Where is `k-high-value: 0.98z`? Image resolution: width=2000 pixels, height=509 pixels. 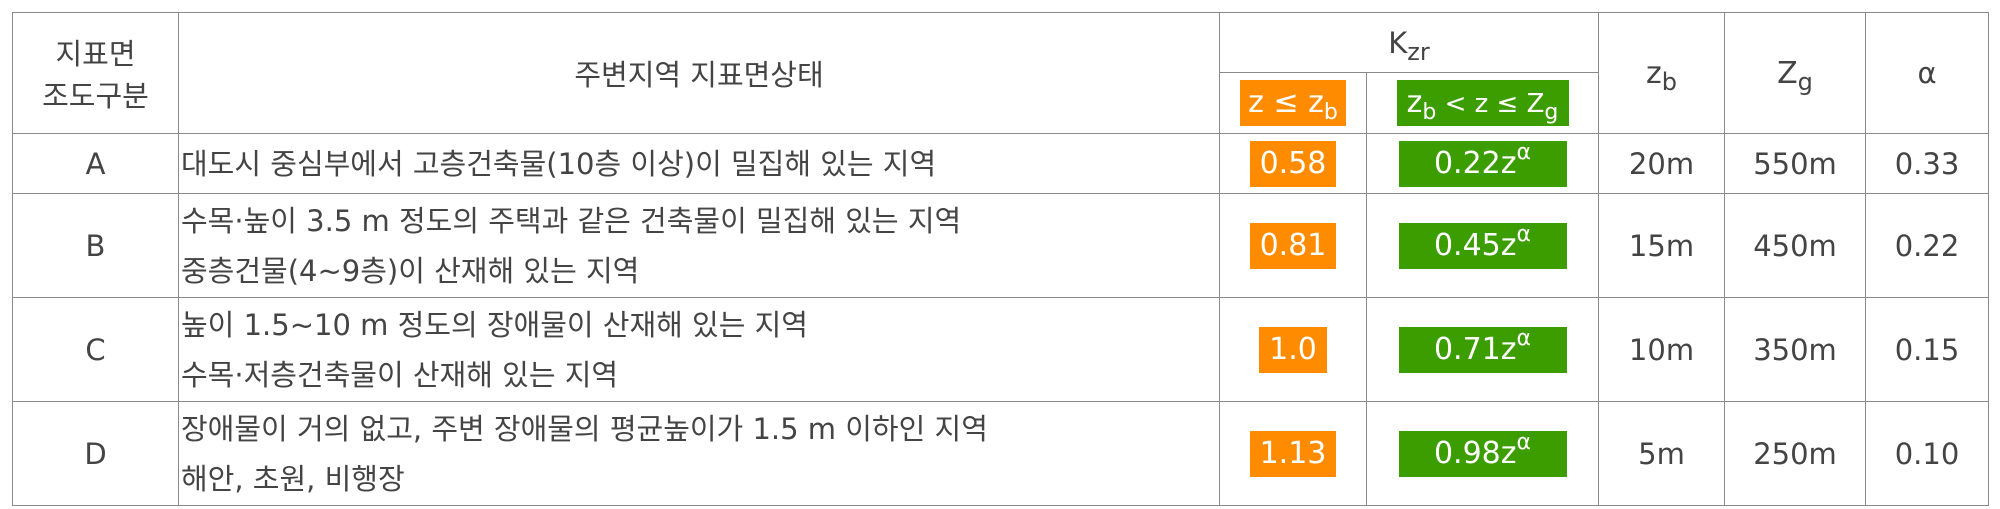
k-high-value: 0.98z is located at coordinates (1475, 453).